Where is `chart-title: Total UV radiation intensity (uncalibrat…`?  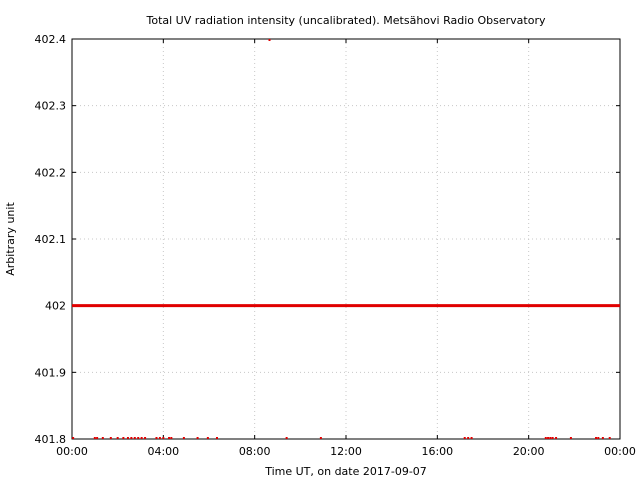
chart-title: Total UV radiation intensity (uncalibrat… is located at coordinates (346, 20).